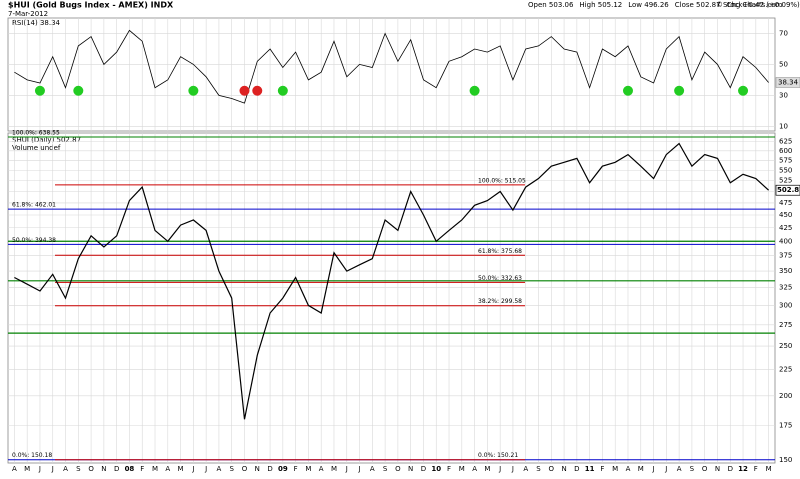 Image resolution: width=800 pixels, height=479 pixels. Describe the element at coordinates (785, 160) in the screenshot. I see `y-tick-label: 575` at that location.